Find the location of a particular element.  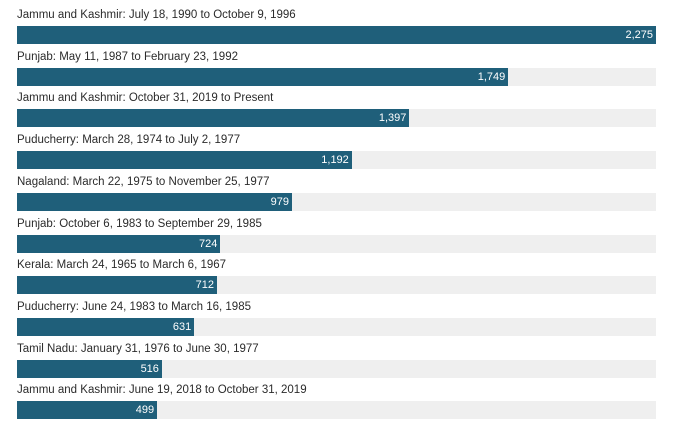

bar-value-label: 1,192 is located at coordinates (335, 160).